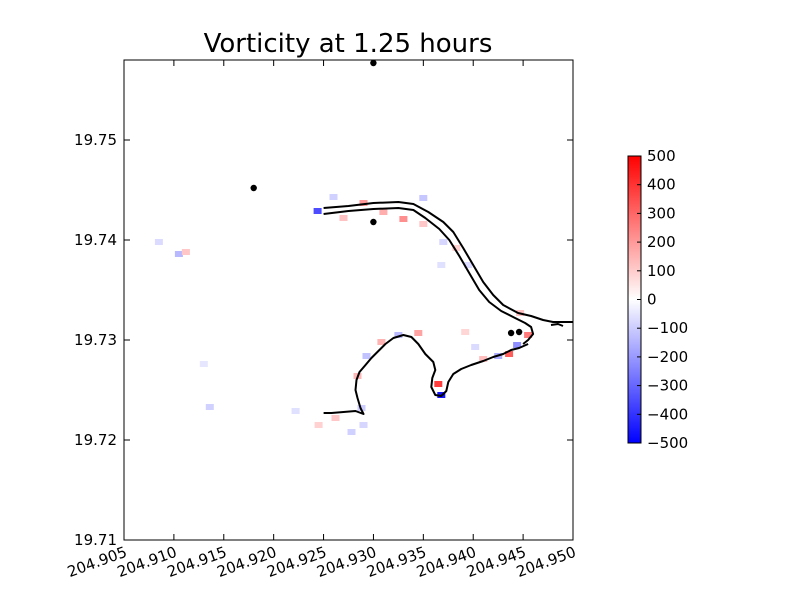 Image resolution: width=800 pixels, height=600 pixels. Describe the element at coordinates (661, 213) in the screenshot. I see `colorbar-tick-label: 300` at that location.